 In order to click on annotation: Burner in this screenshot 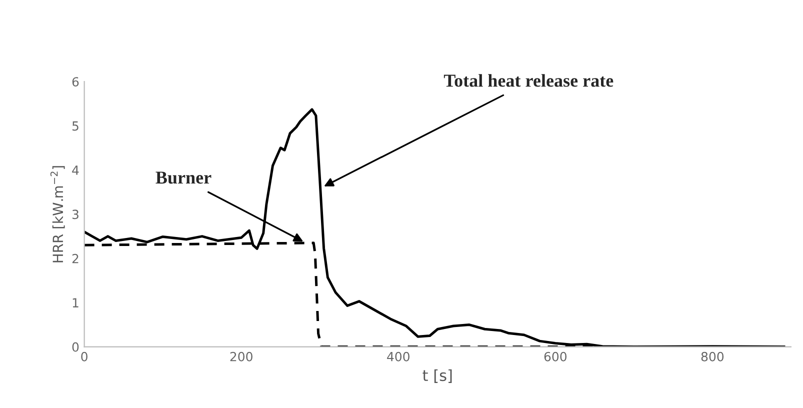, I will do `click(184, 178)`.